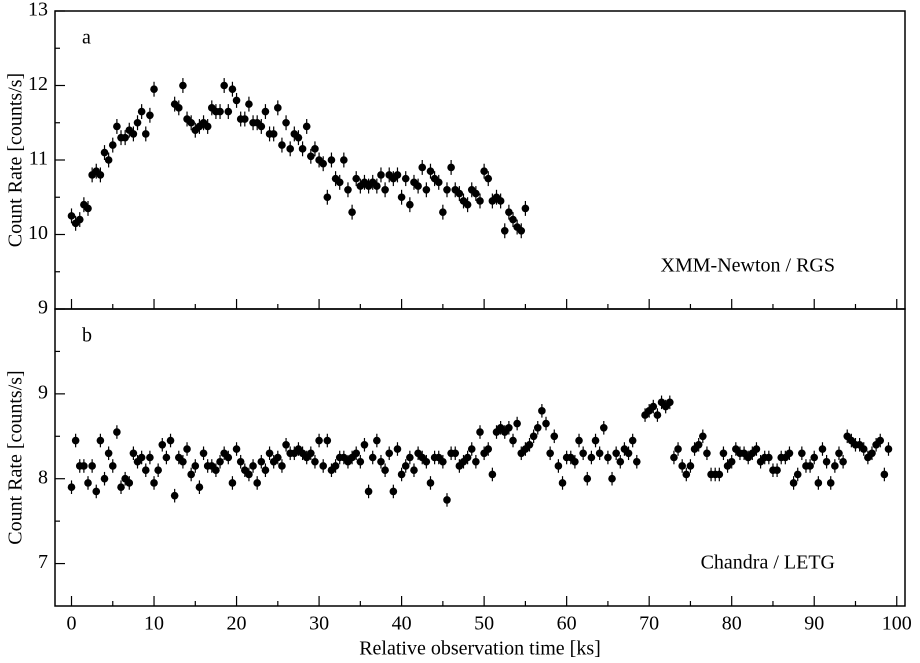 The height and width of the screenshot is (663, 920). Describe the element at coordinates (319, 624) in the screenshot. I see `x-tick-label: 30` at that location.